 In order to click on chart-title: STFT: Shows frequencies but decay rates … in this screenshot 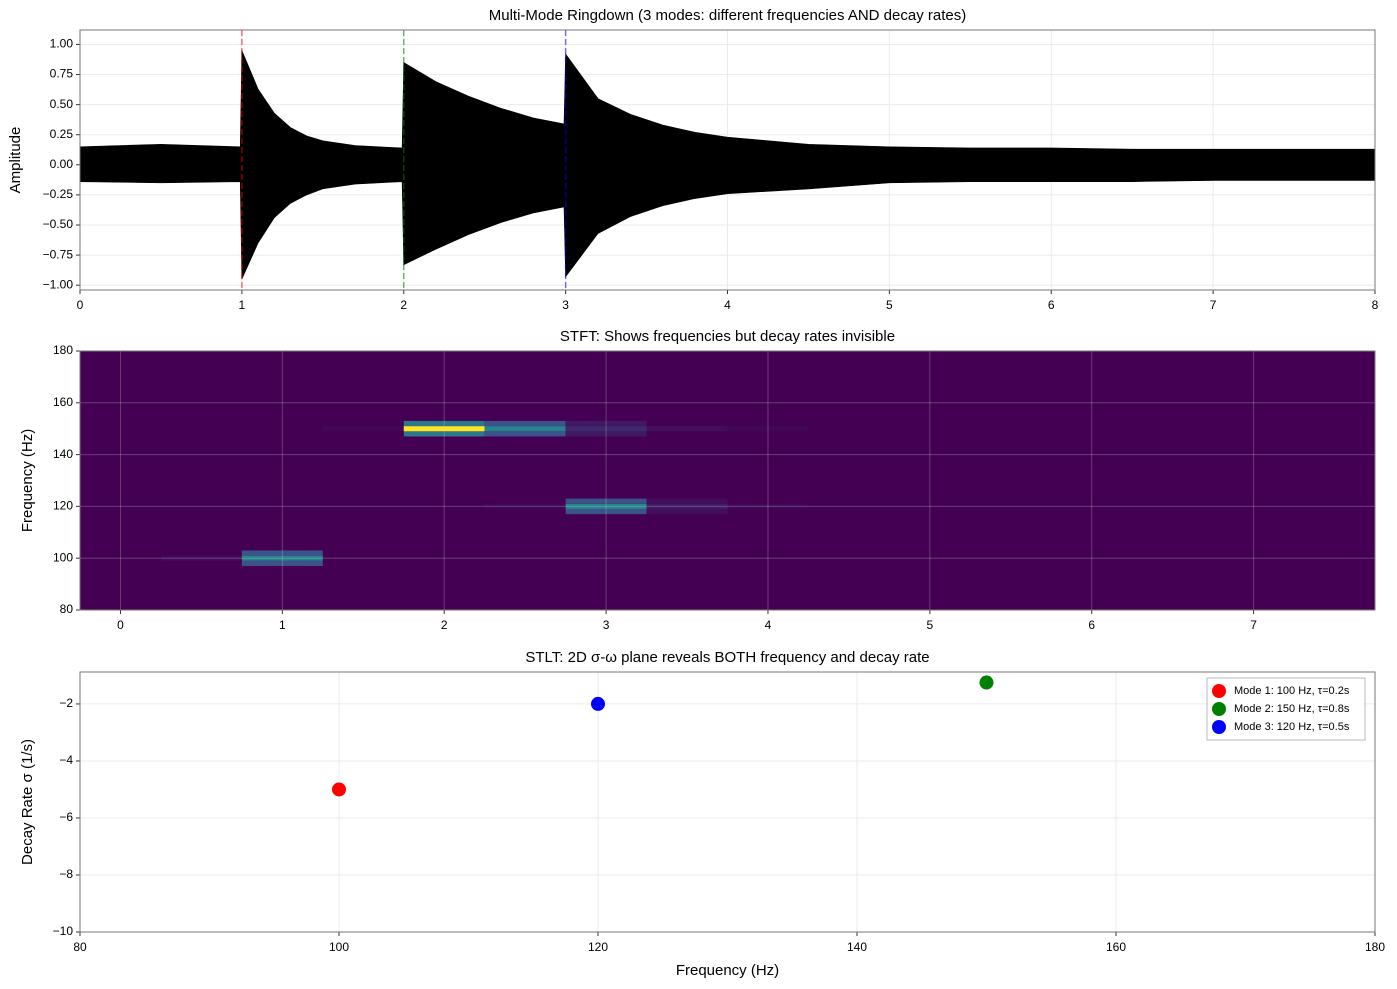, I will do `click(727, 336)`.